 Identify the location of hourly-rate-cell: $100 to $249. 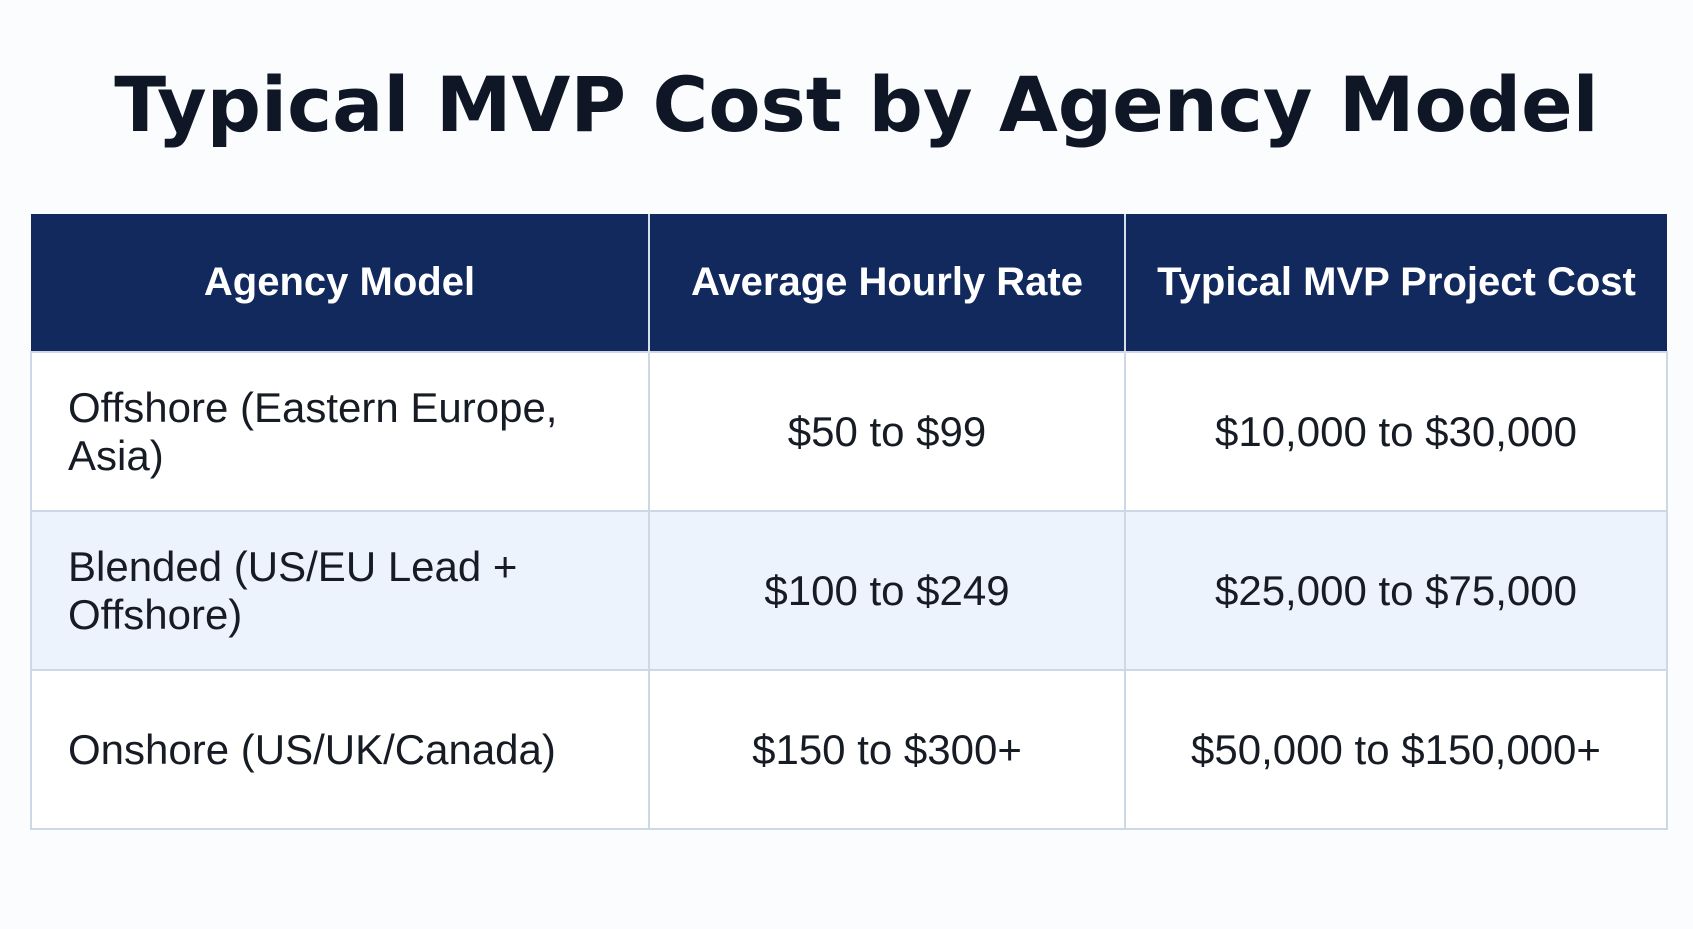
(887, 590).